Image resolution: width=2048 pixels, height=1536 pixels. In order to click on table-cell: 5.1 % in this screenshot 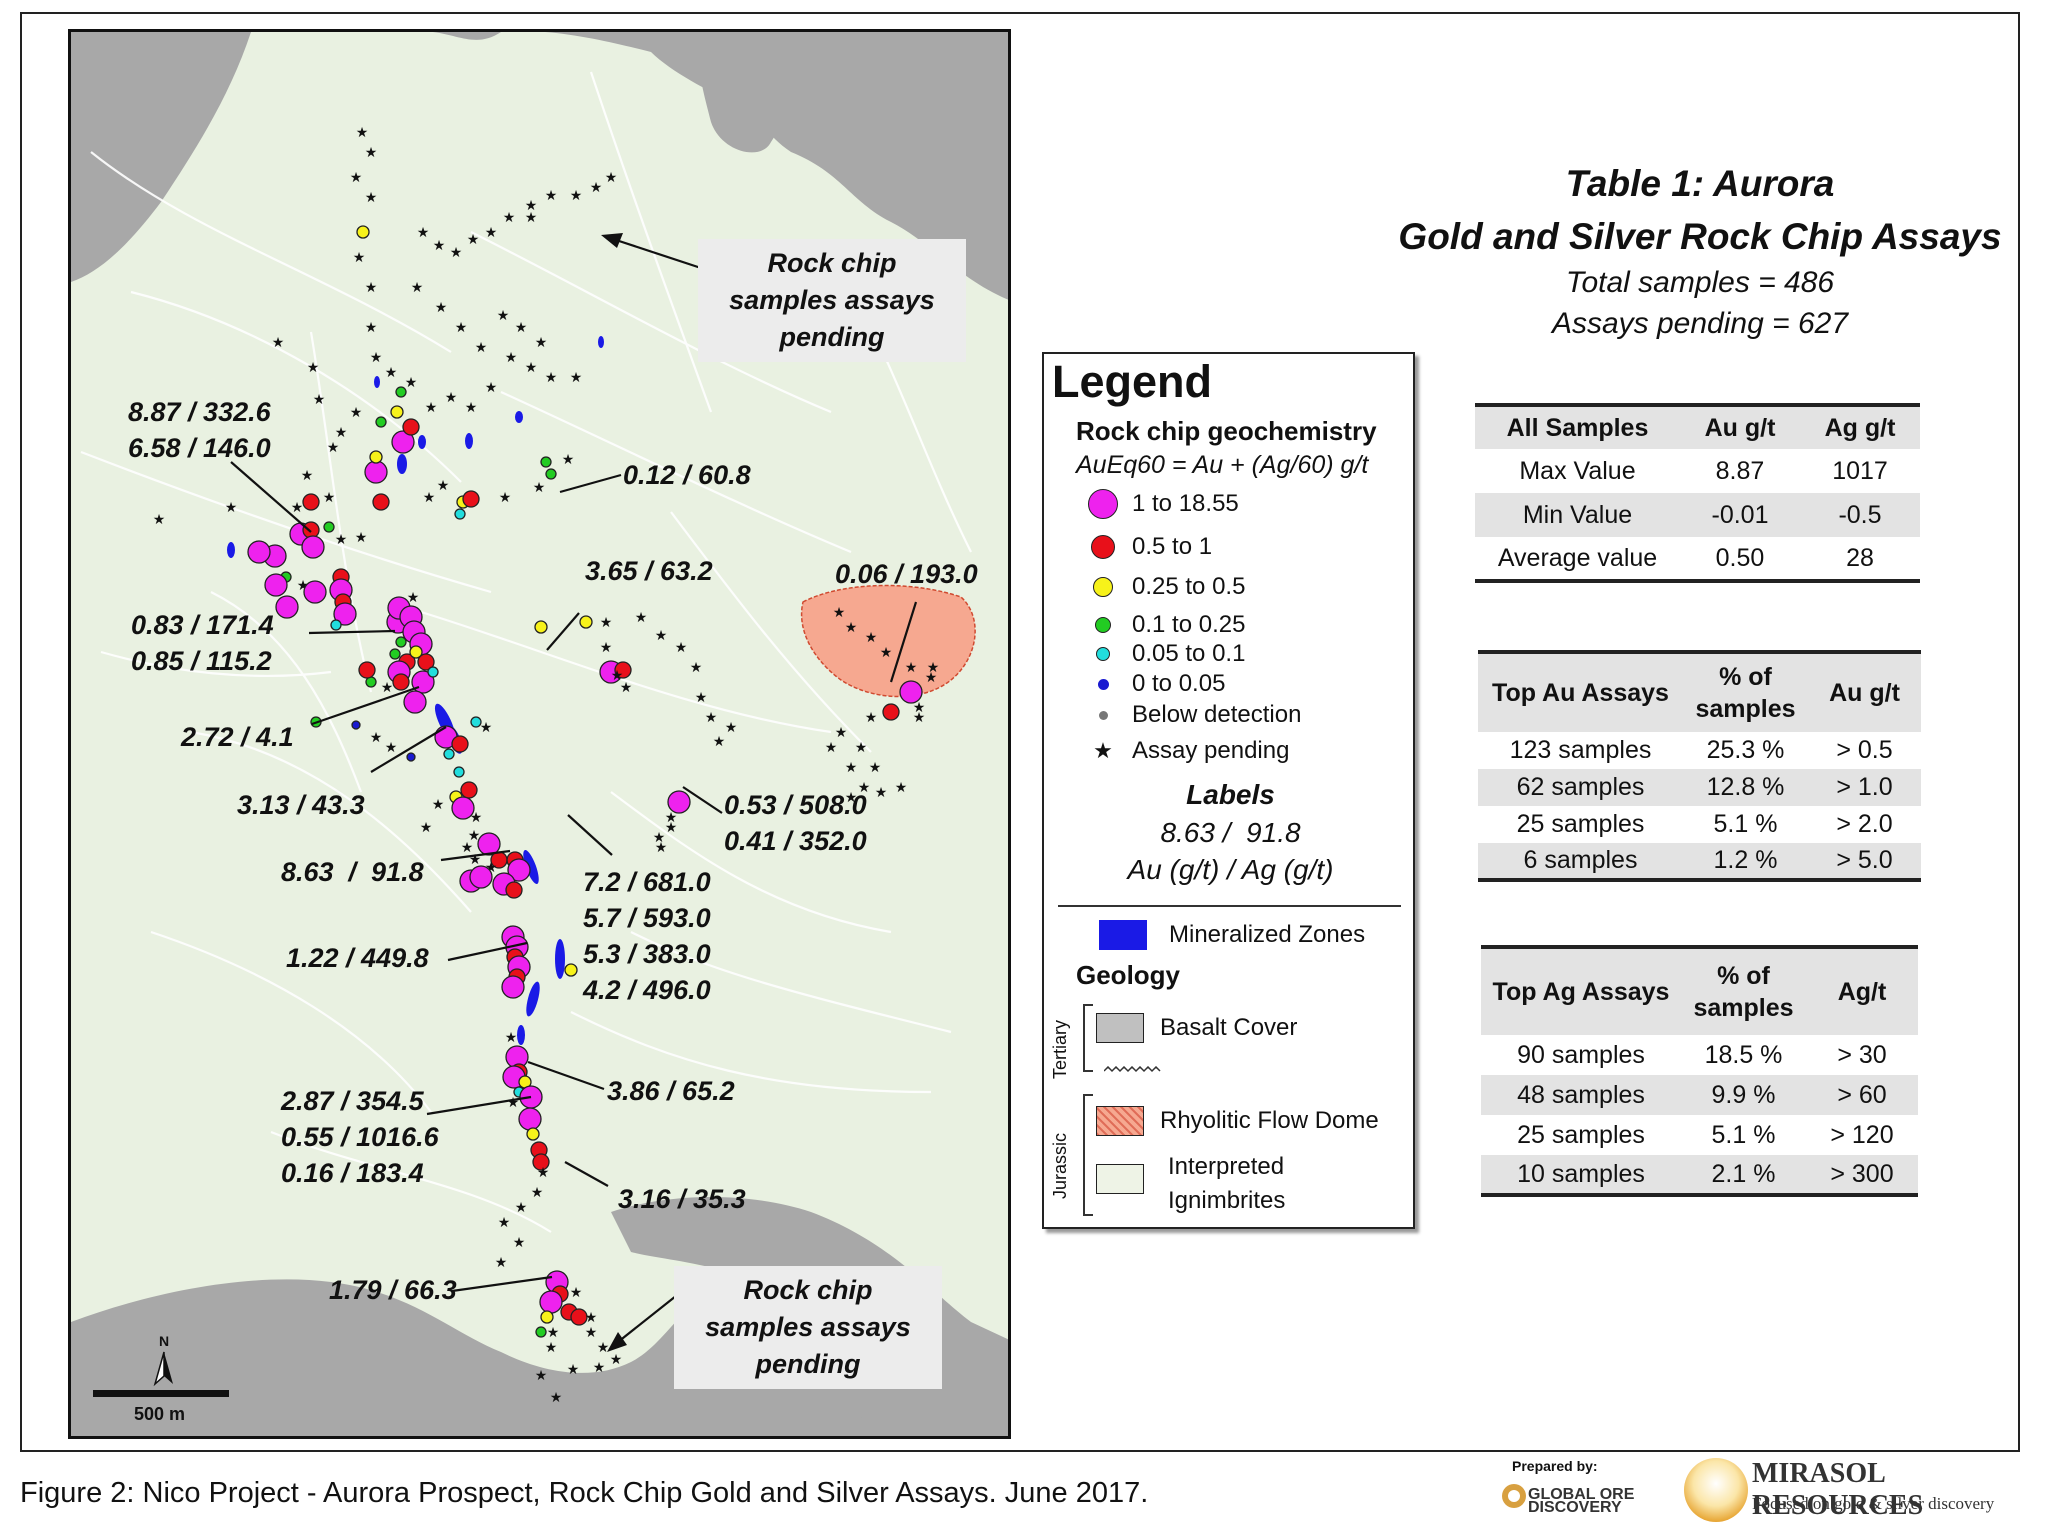, I will do `click(1743, 1134)`.